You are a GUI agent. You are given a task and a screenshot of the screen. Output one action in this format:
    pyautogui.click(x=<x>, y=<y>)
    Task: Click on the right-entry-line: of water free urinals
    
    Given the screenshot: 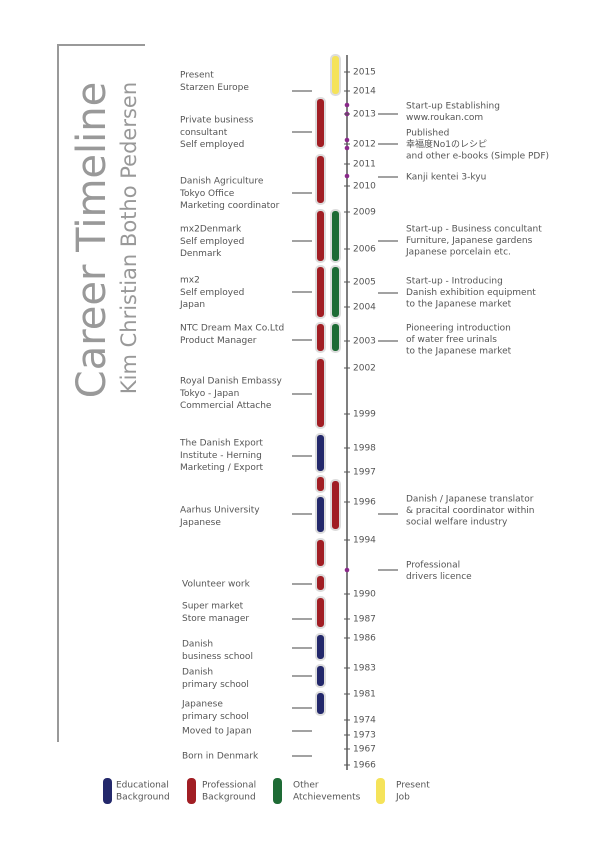 What is the action you would take?
    pyautogui.click(x=451, y=340)
    